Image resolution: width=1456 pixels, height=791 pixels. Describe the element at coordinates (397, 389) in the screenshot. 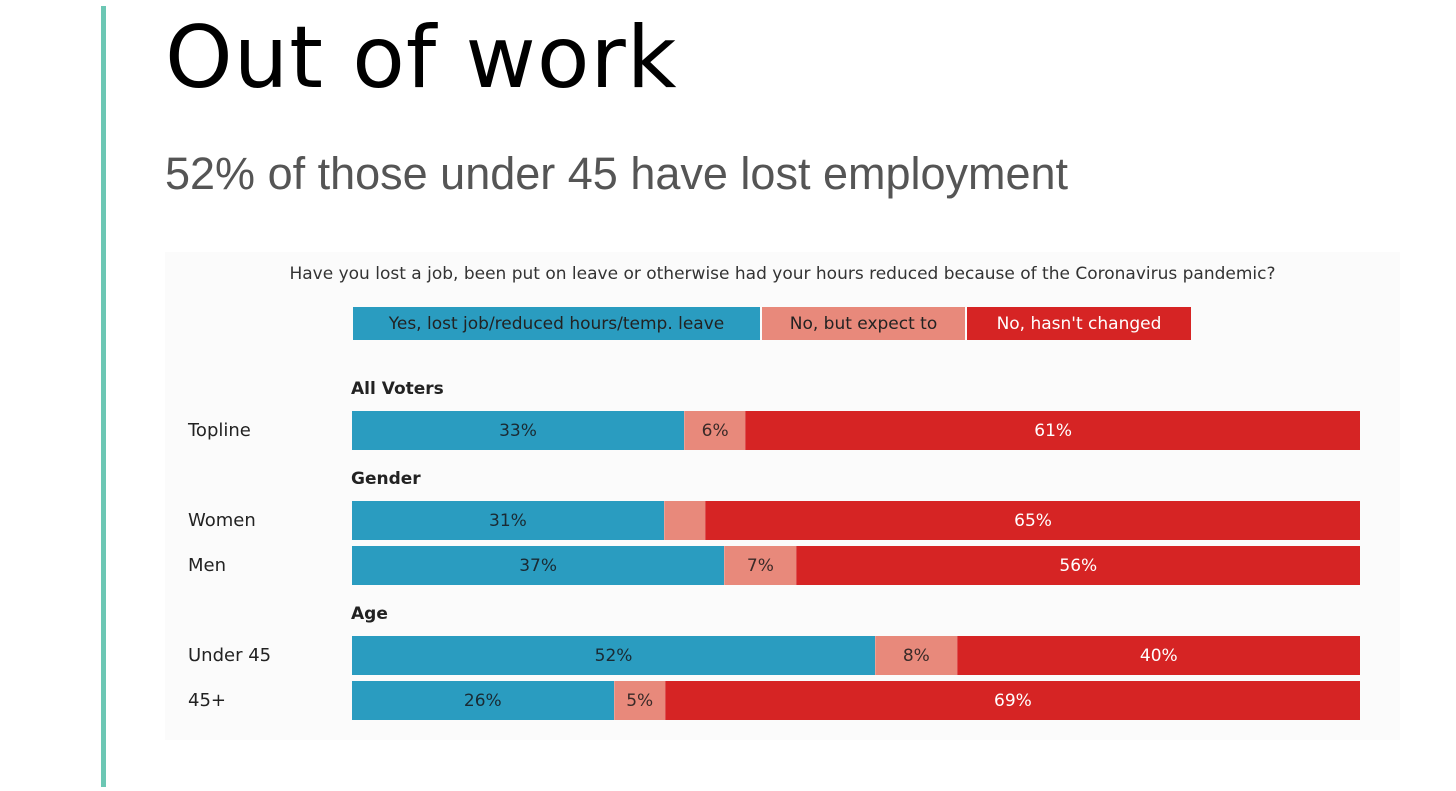

I see `group-heading: All Voters` at that location.